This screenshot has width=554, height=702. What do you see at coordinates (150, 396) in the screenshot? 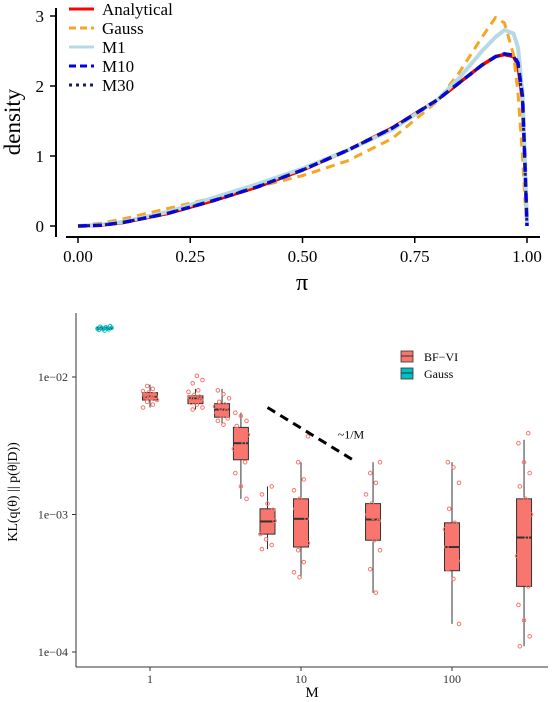
I see `box-bfvi-m1` at bounding box center [150, 396].